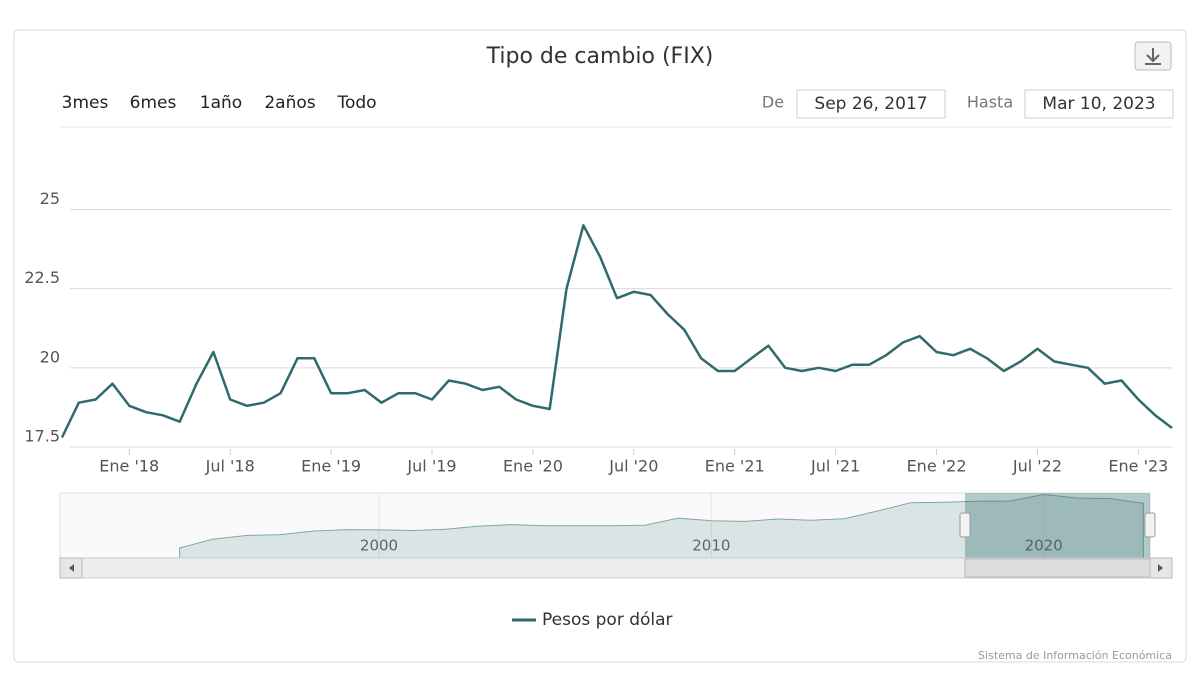 This screenshot has height=675, width=1200. What do you see at coordinates (129, 466) in the screenshot?
I see `x-tick-label: Ene '18` at bounding box center [129, 466].